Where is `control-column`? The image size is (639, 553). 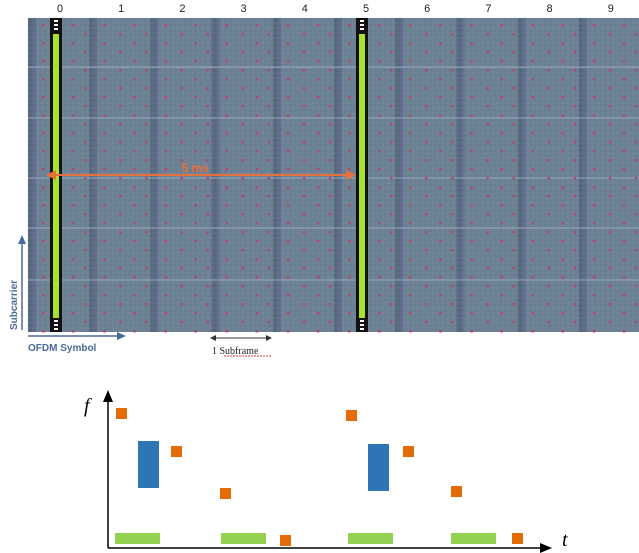 control-column is located at coordinates (585, 175).